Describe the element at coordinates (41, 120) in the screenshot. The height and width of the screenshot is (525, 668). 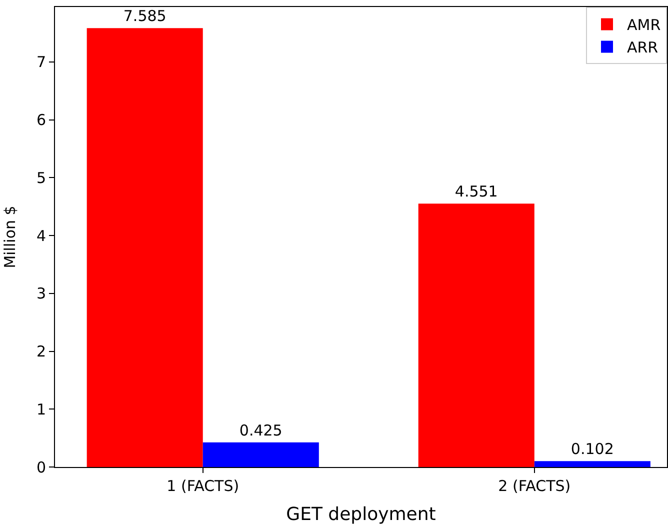
I see `y-tick-label: 6` at that location.